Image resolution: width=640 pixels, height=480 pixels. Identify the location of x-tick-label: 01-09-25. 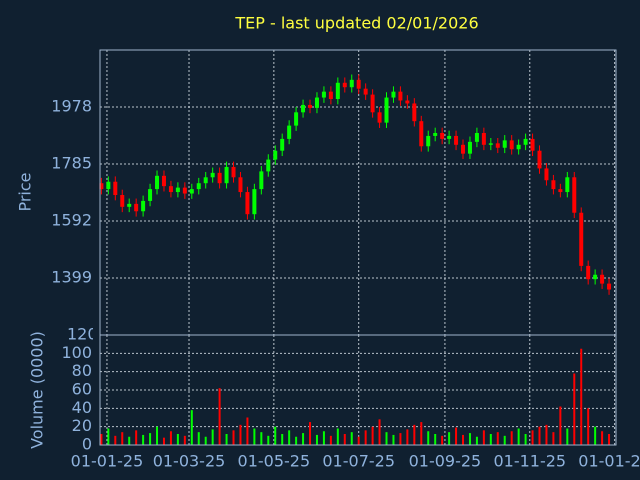
(445, 461).